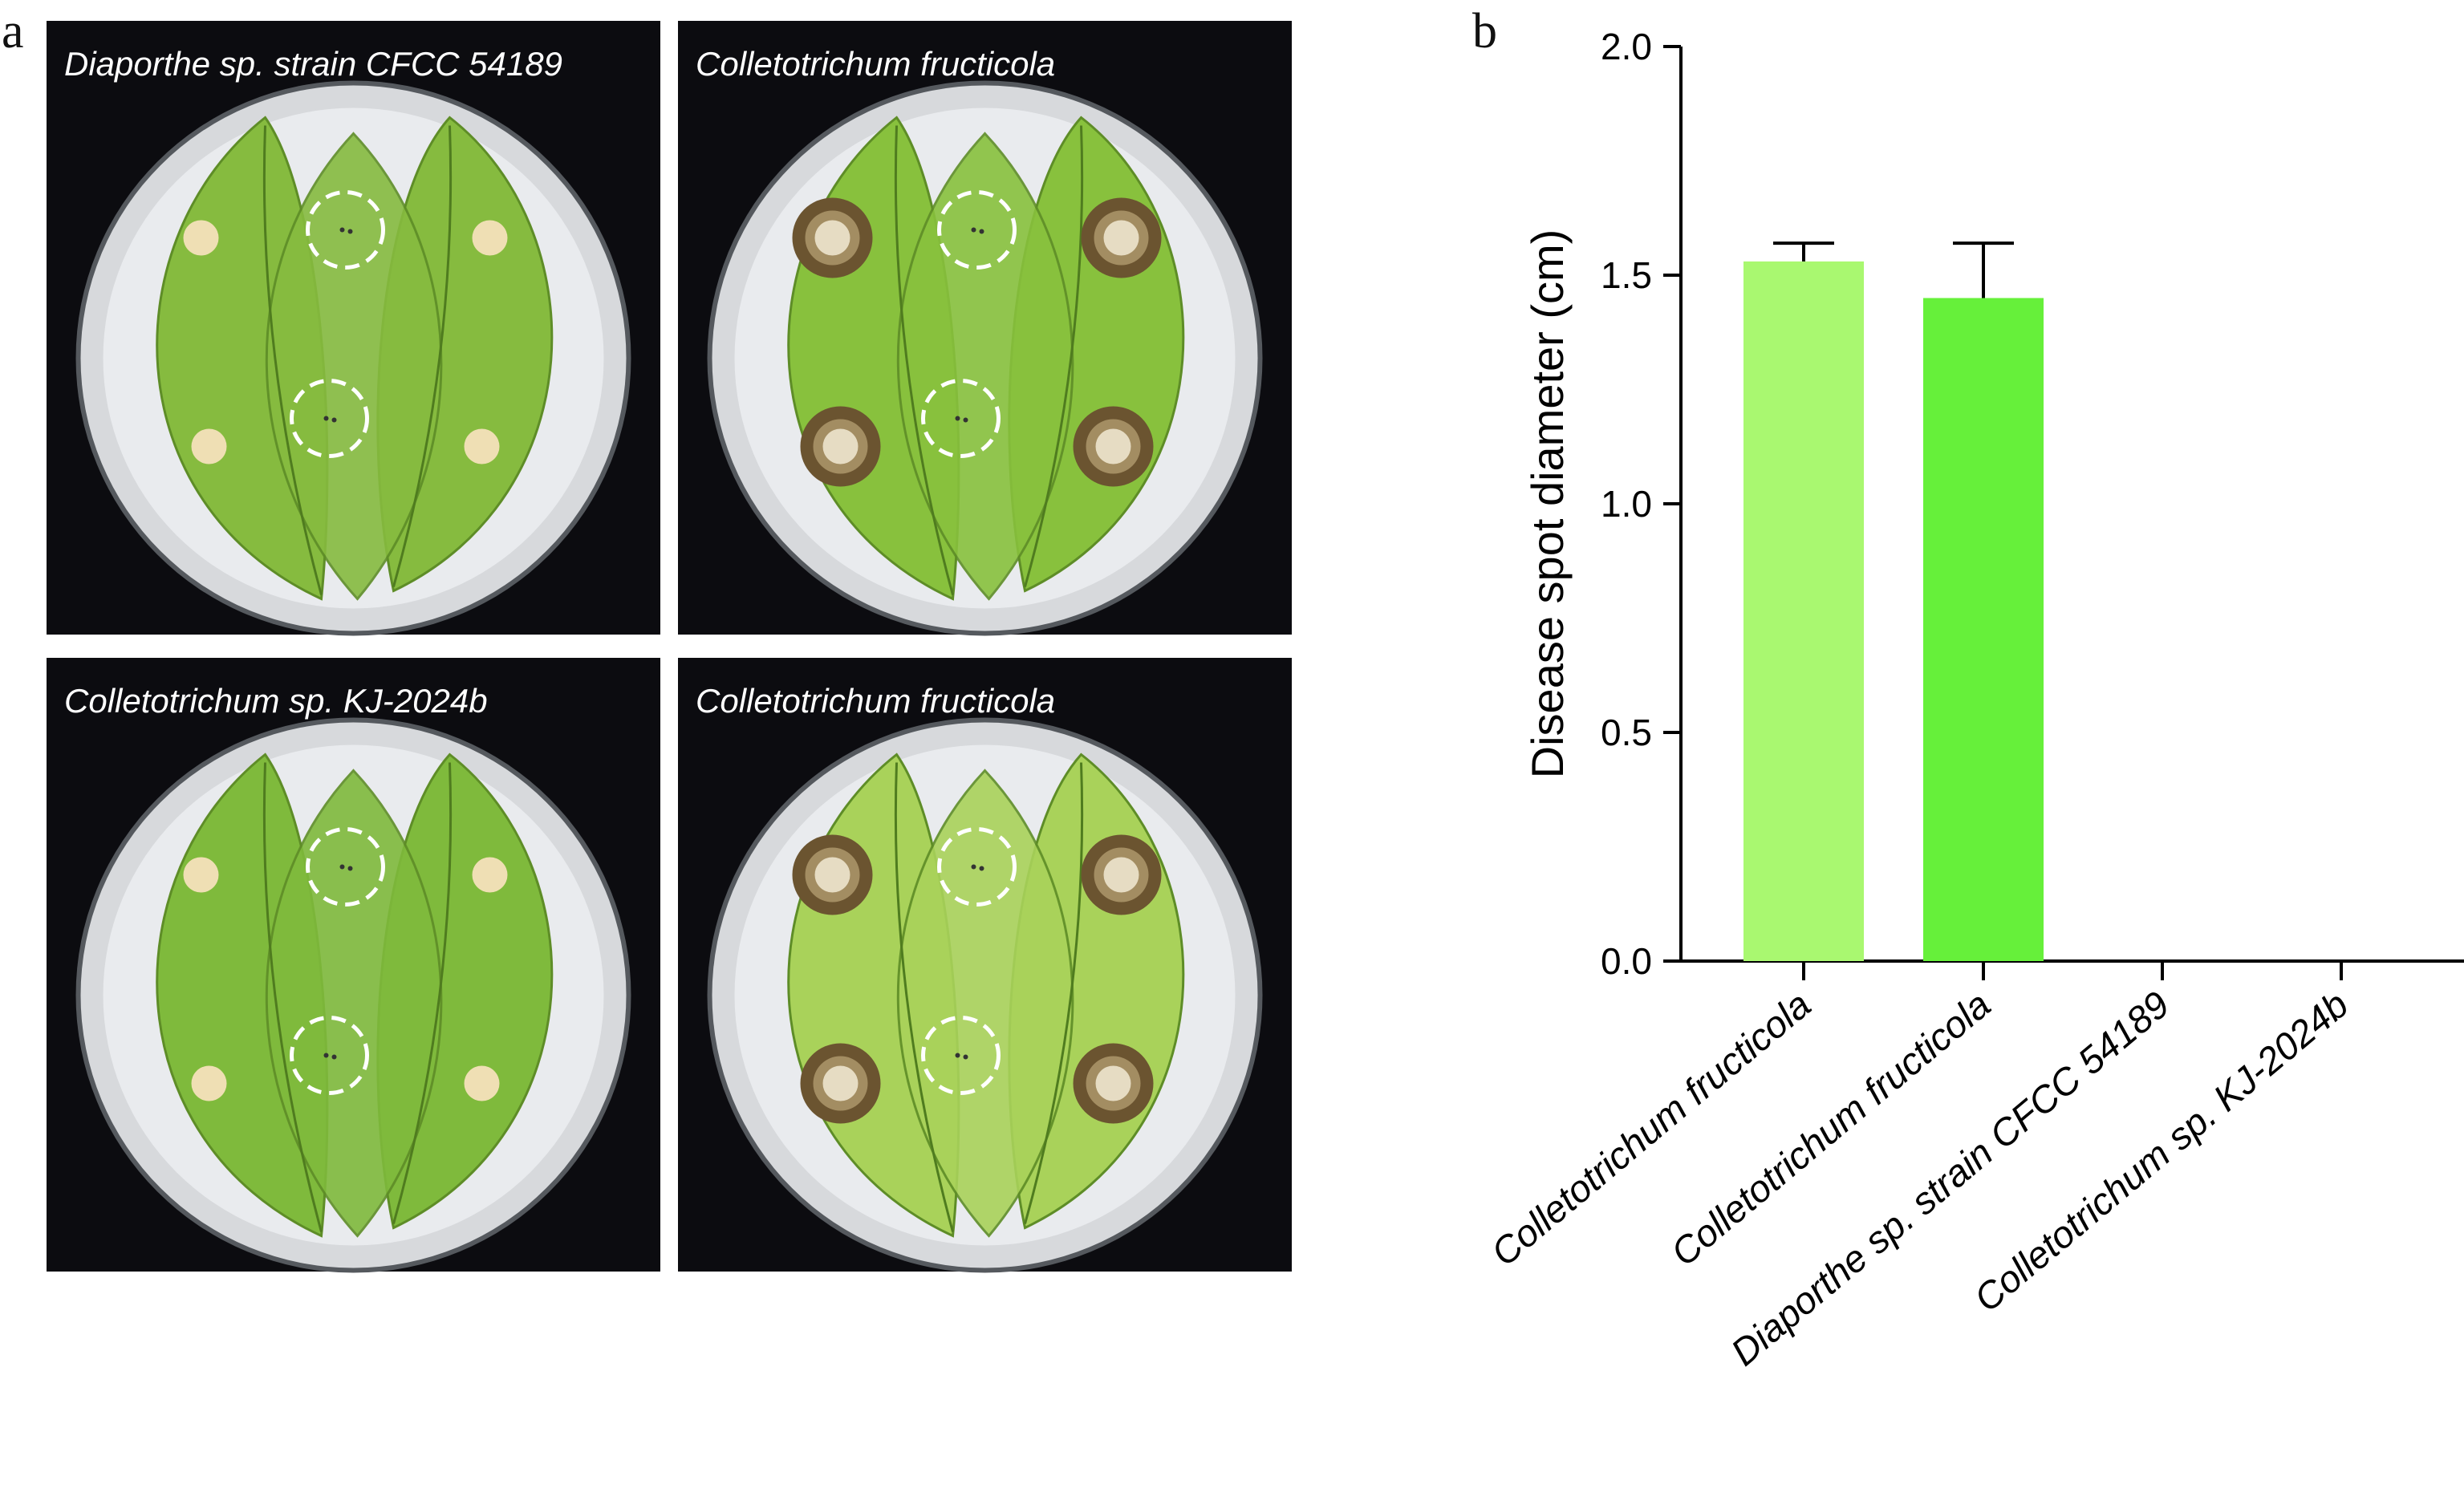 Image resolution: width=2464 pixels, height=1509 pixels. Describe the element at coordinates (1484, 31) in the screenshot. I see `panel-b-label: b` at that location.